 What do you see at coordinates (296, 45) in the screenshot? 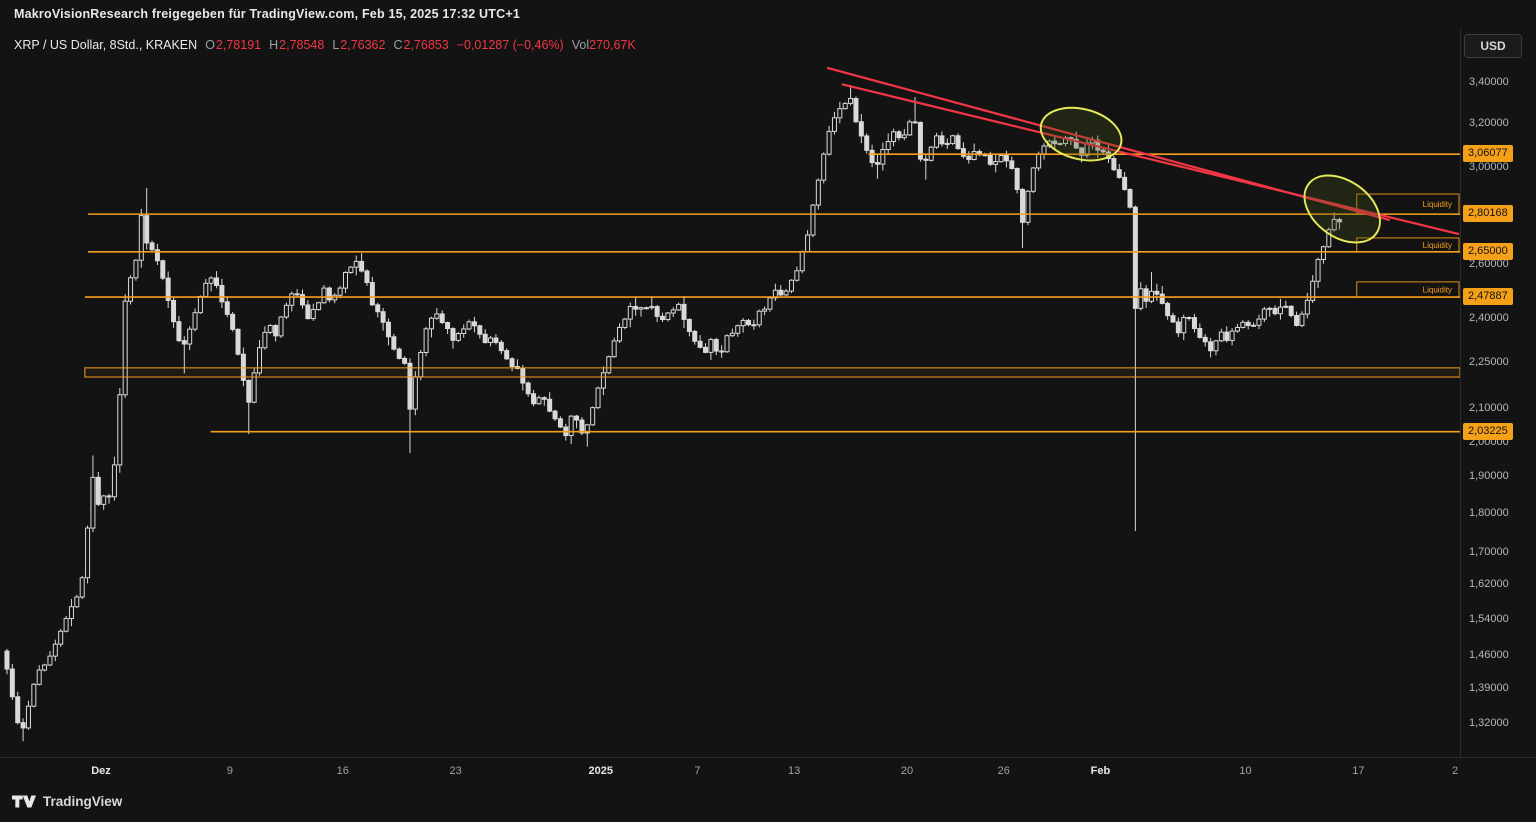
I see `ohlc-high: H2,78548` at bounding box center [296, 45].